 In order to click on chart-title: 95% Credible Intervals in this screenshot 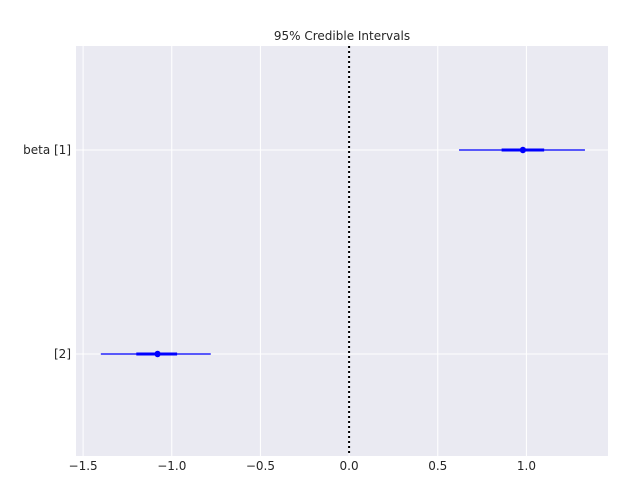, I will do `click(342, 36)`.